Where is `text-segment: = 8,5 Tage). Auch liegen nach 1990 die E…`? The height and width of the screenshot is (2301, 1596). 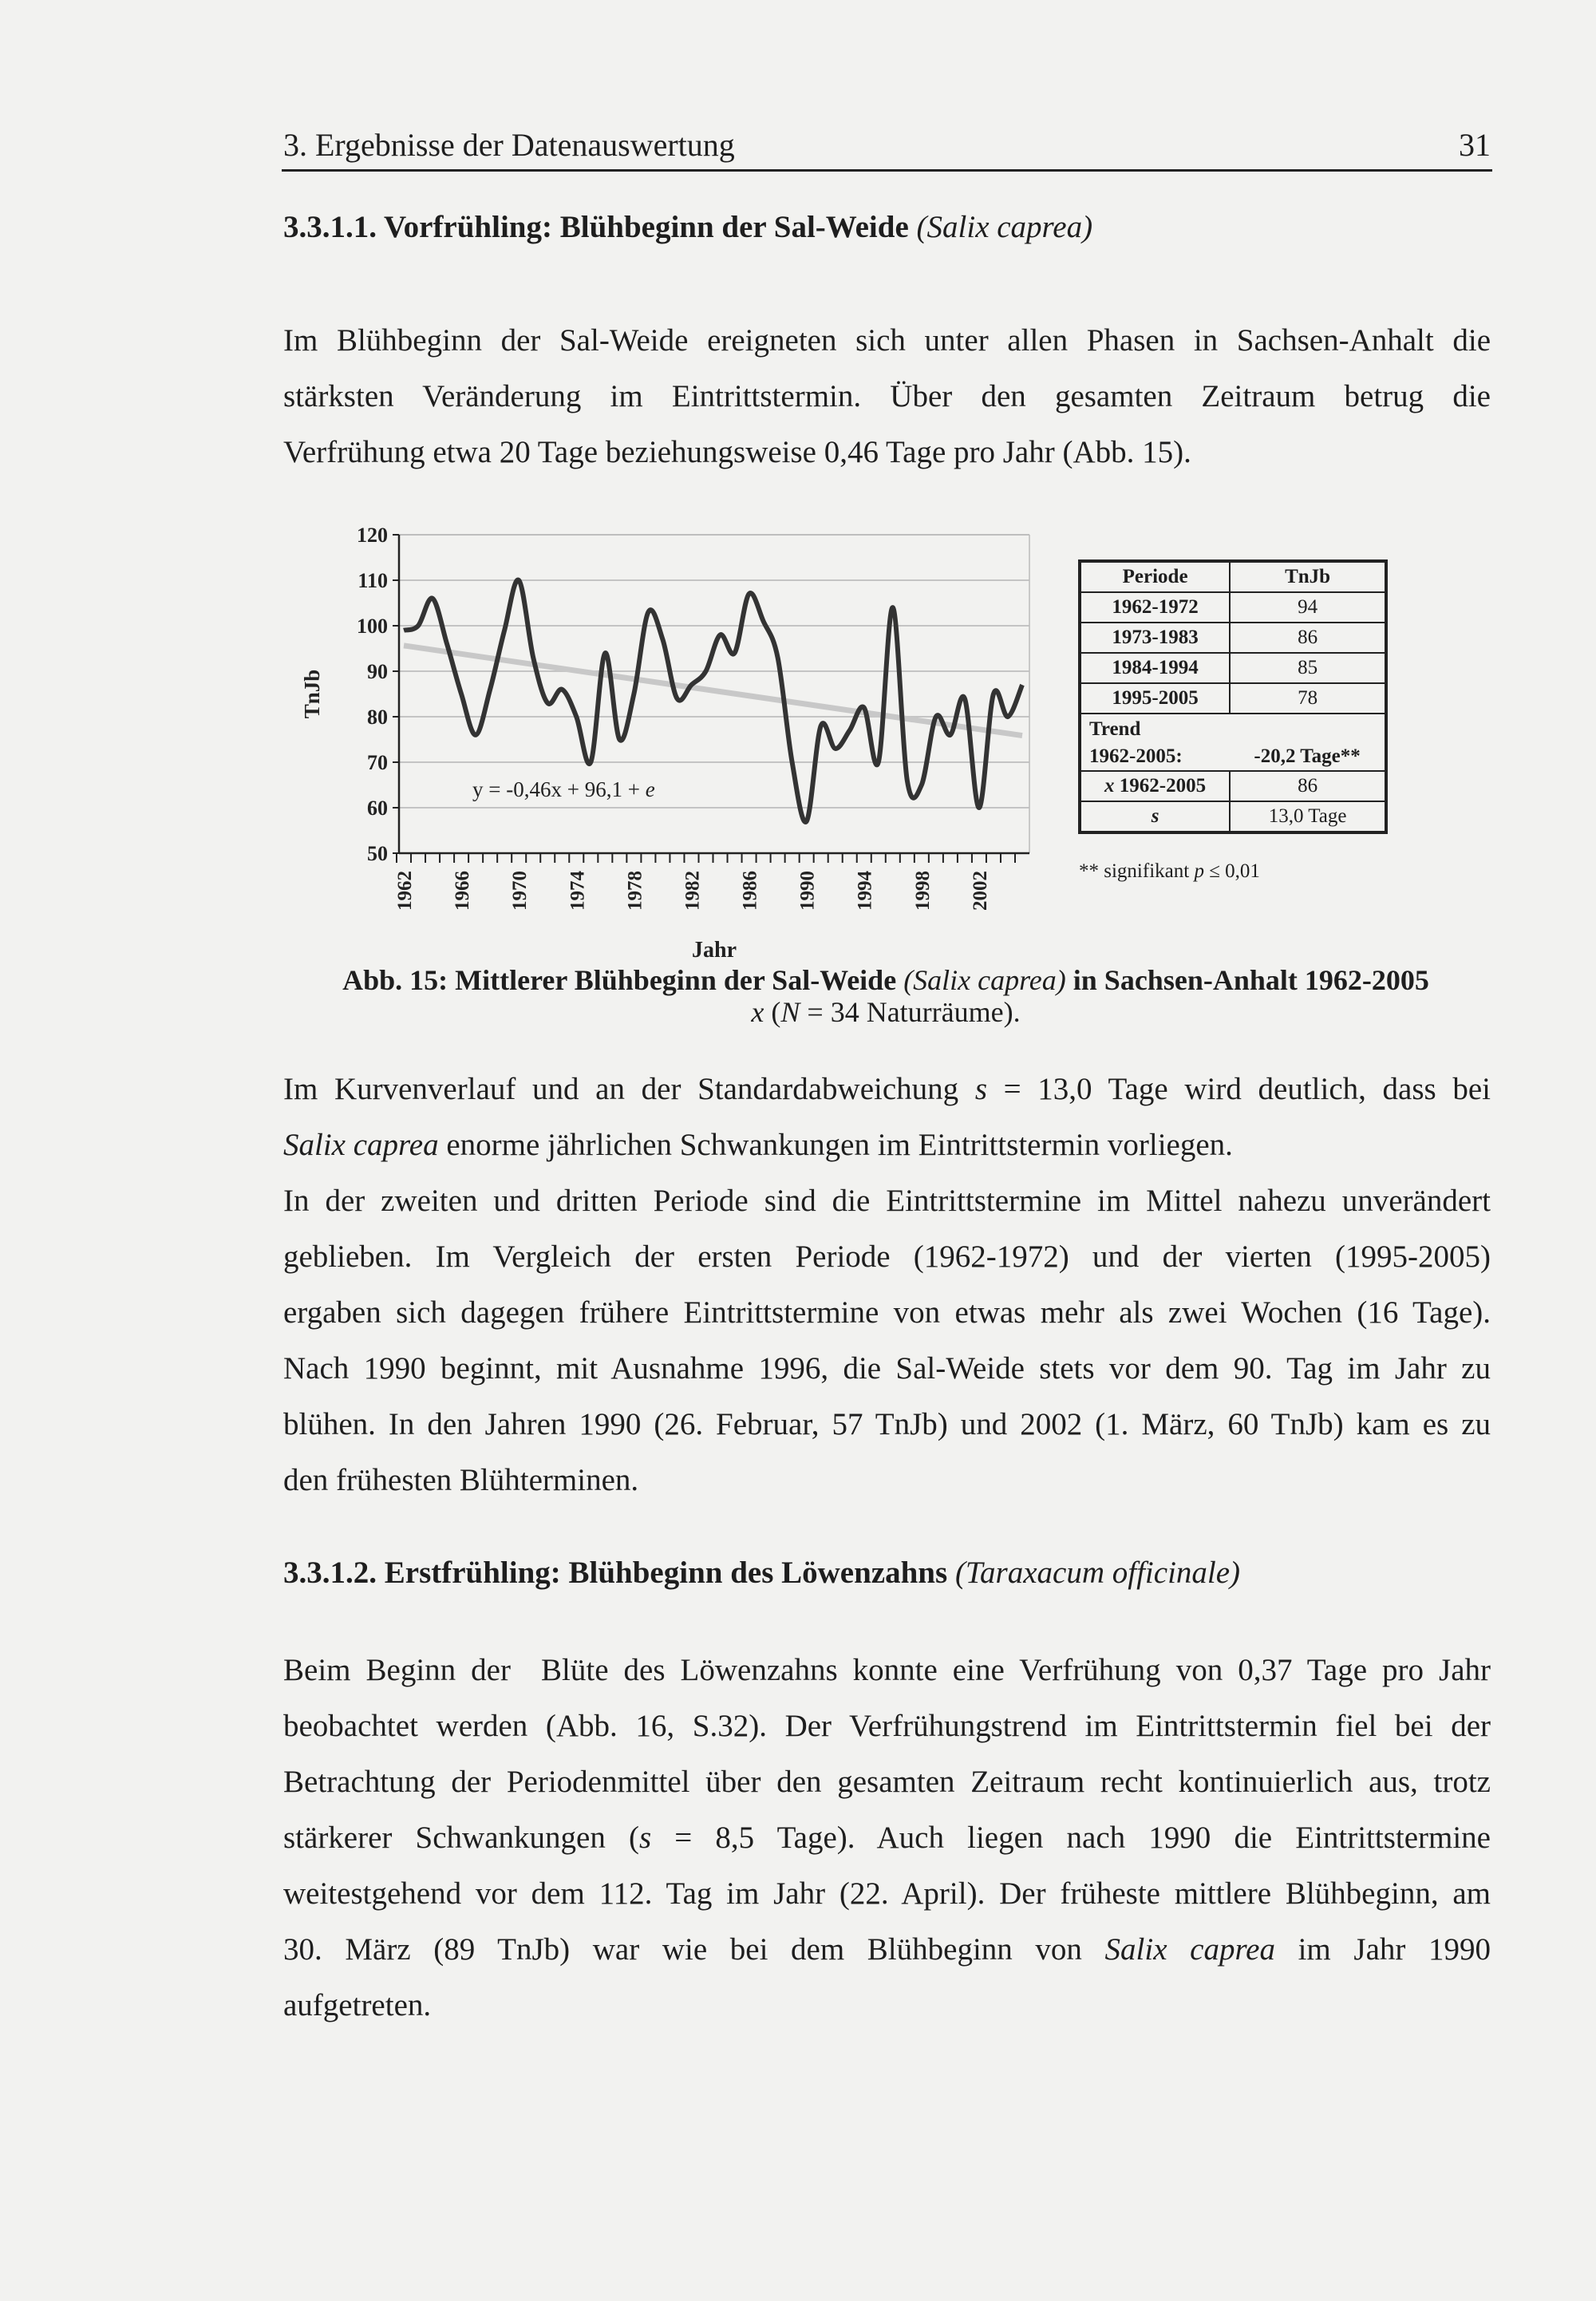 text-segment: = 8,5 Tage). Auch liegen nach 1990 die E… is located at coordinates (1071, 1838).